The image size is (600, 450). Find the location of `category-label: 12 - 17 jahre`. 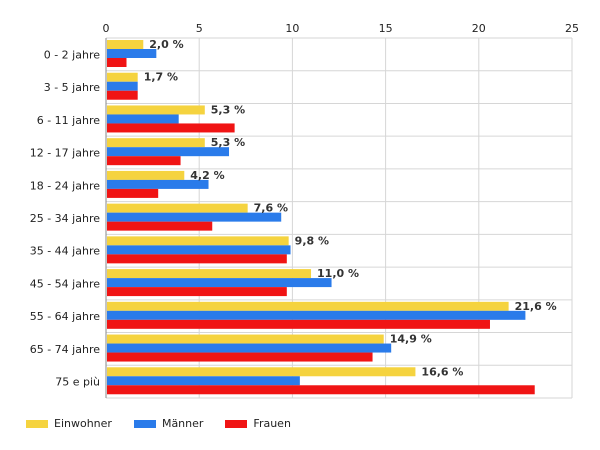

category-label: 12 - 17 jahre is located at coordinates (65, 153).